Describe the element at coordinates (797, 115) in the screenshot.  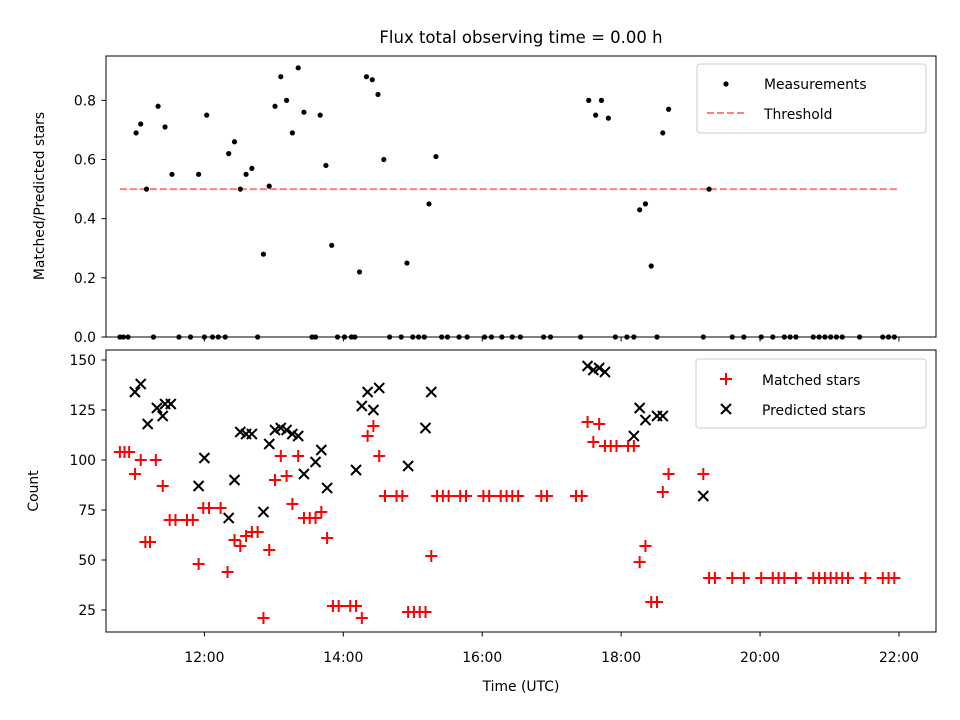
I see `legend-threshold-label: Threshold` at that location.